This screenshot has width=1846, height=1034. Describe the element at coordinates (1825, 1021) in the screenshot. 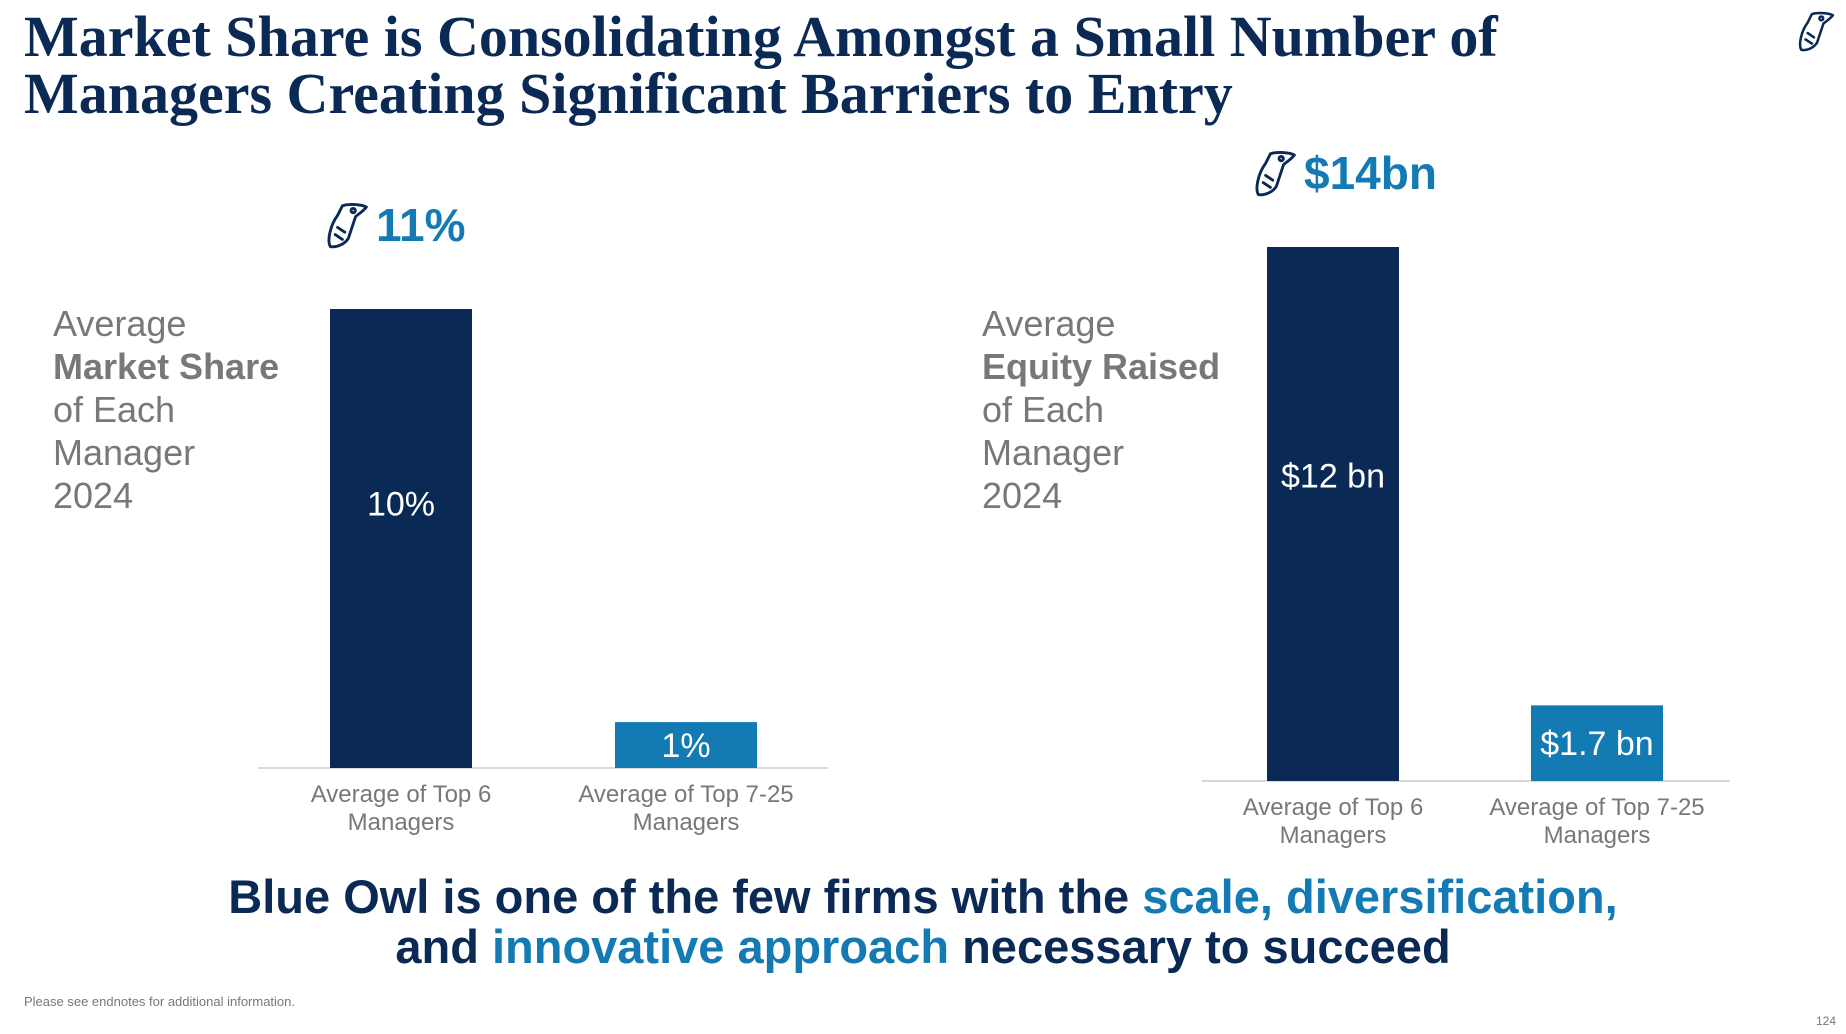

I see `page-number: 124` at that location.